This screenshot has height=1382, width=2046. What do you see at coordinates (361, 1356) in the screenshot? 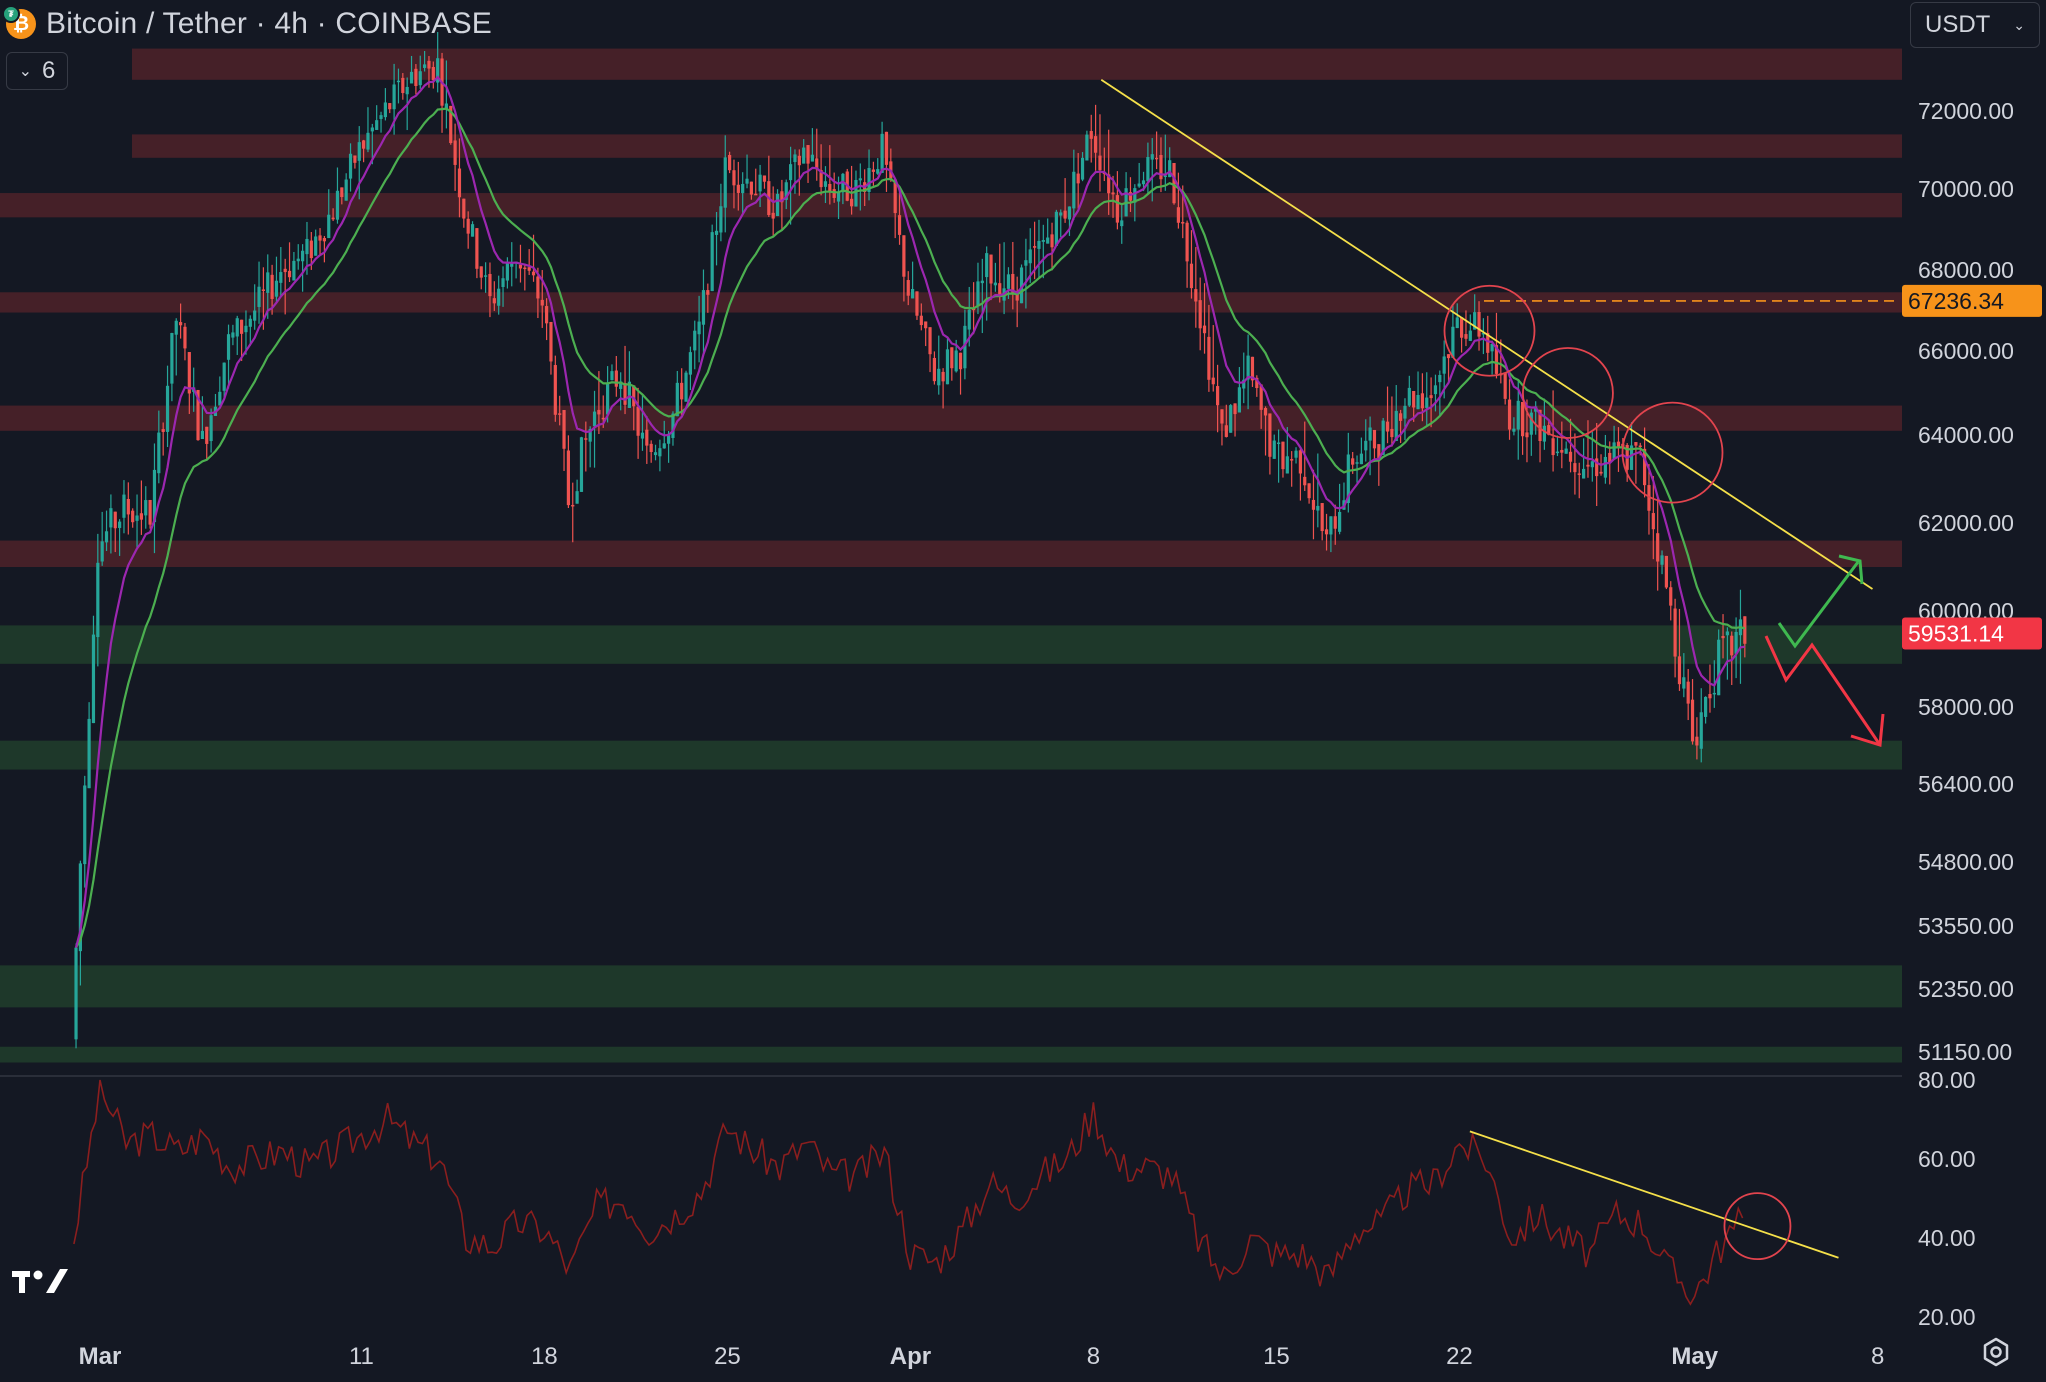
I see `time-axis-label: 11` at bounding box center [361, 1356].